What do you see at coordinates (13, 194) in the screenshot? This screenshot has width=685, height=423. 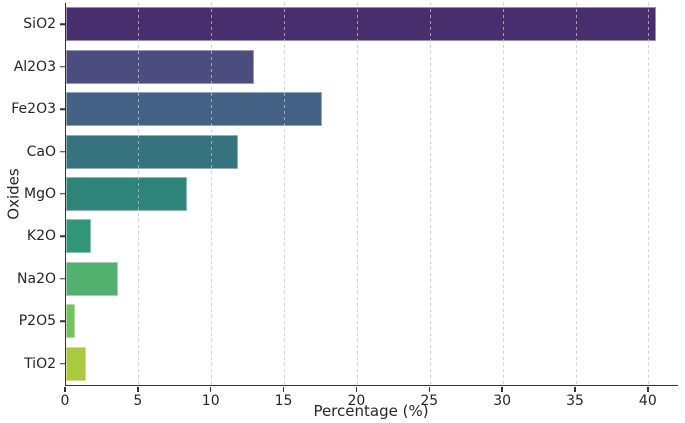 I see `y-axis-title: Oxides` at bounding box center [13, 194].